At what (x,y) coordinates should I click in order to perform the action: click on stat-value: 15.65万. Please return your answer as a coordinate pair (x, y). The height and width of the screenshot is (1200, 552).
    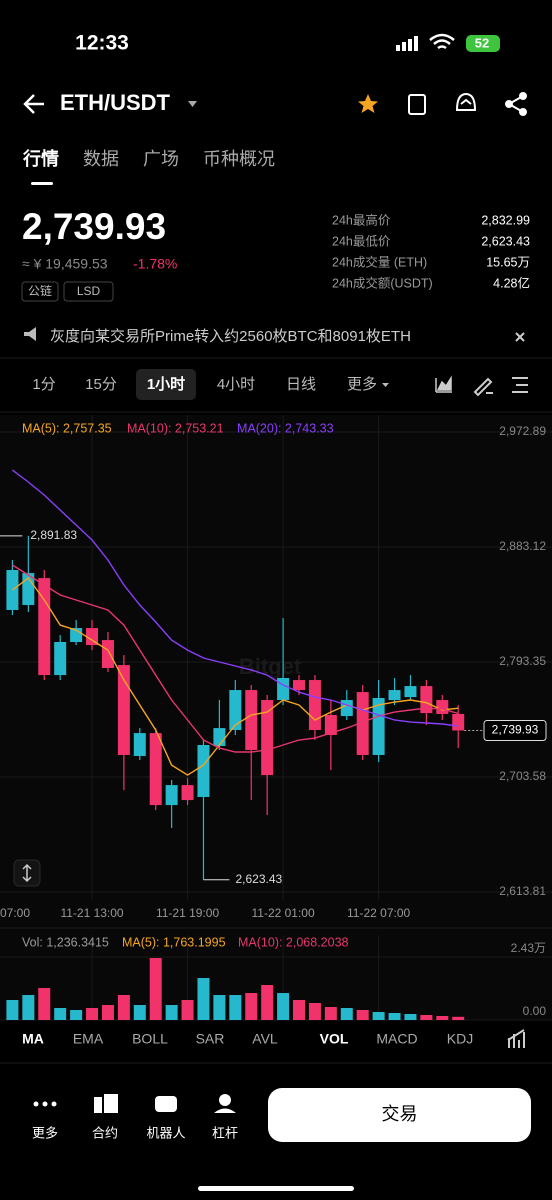
    Looking at the image, I should click on (508, 262).